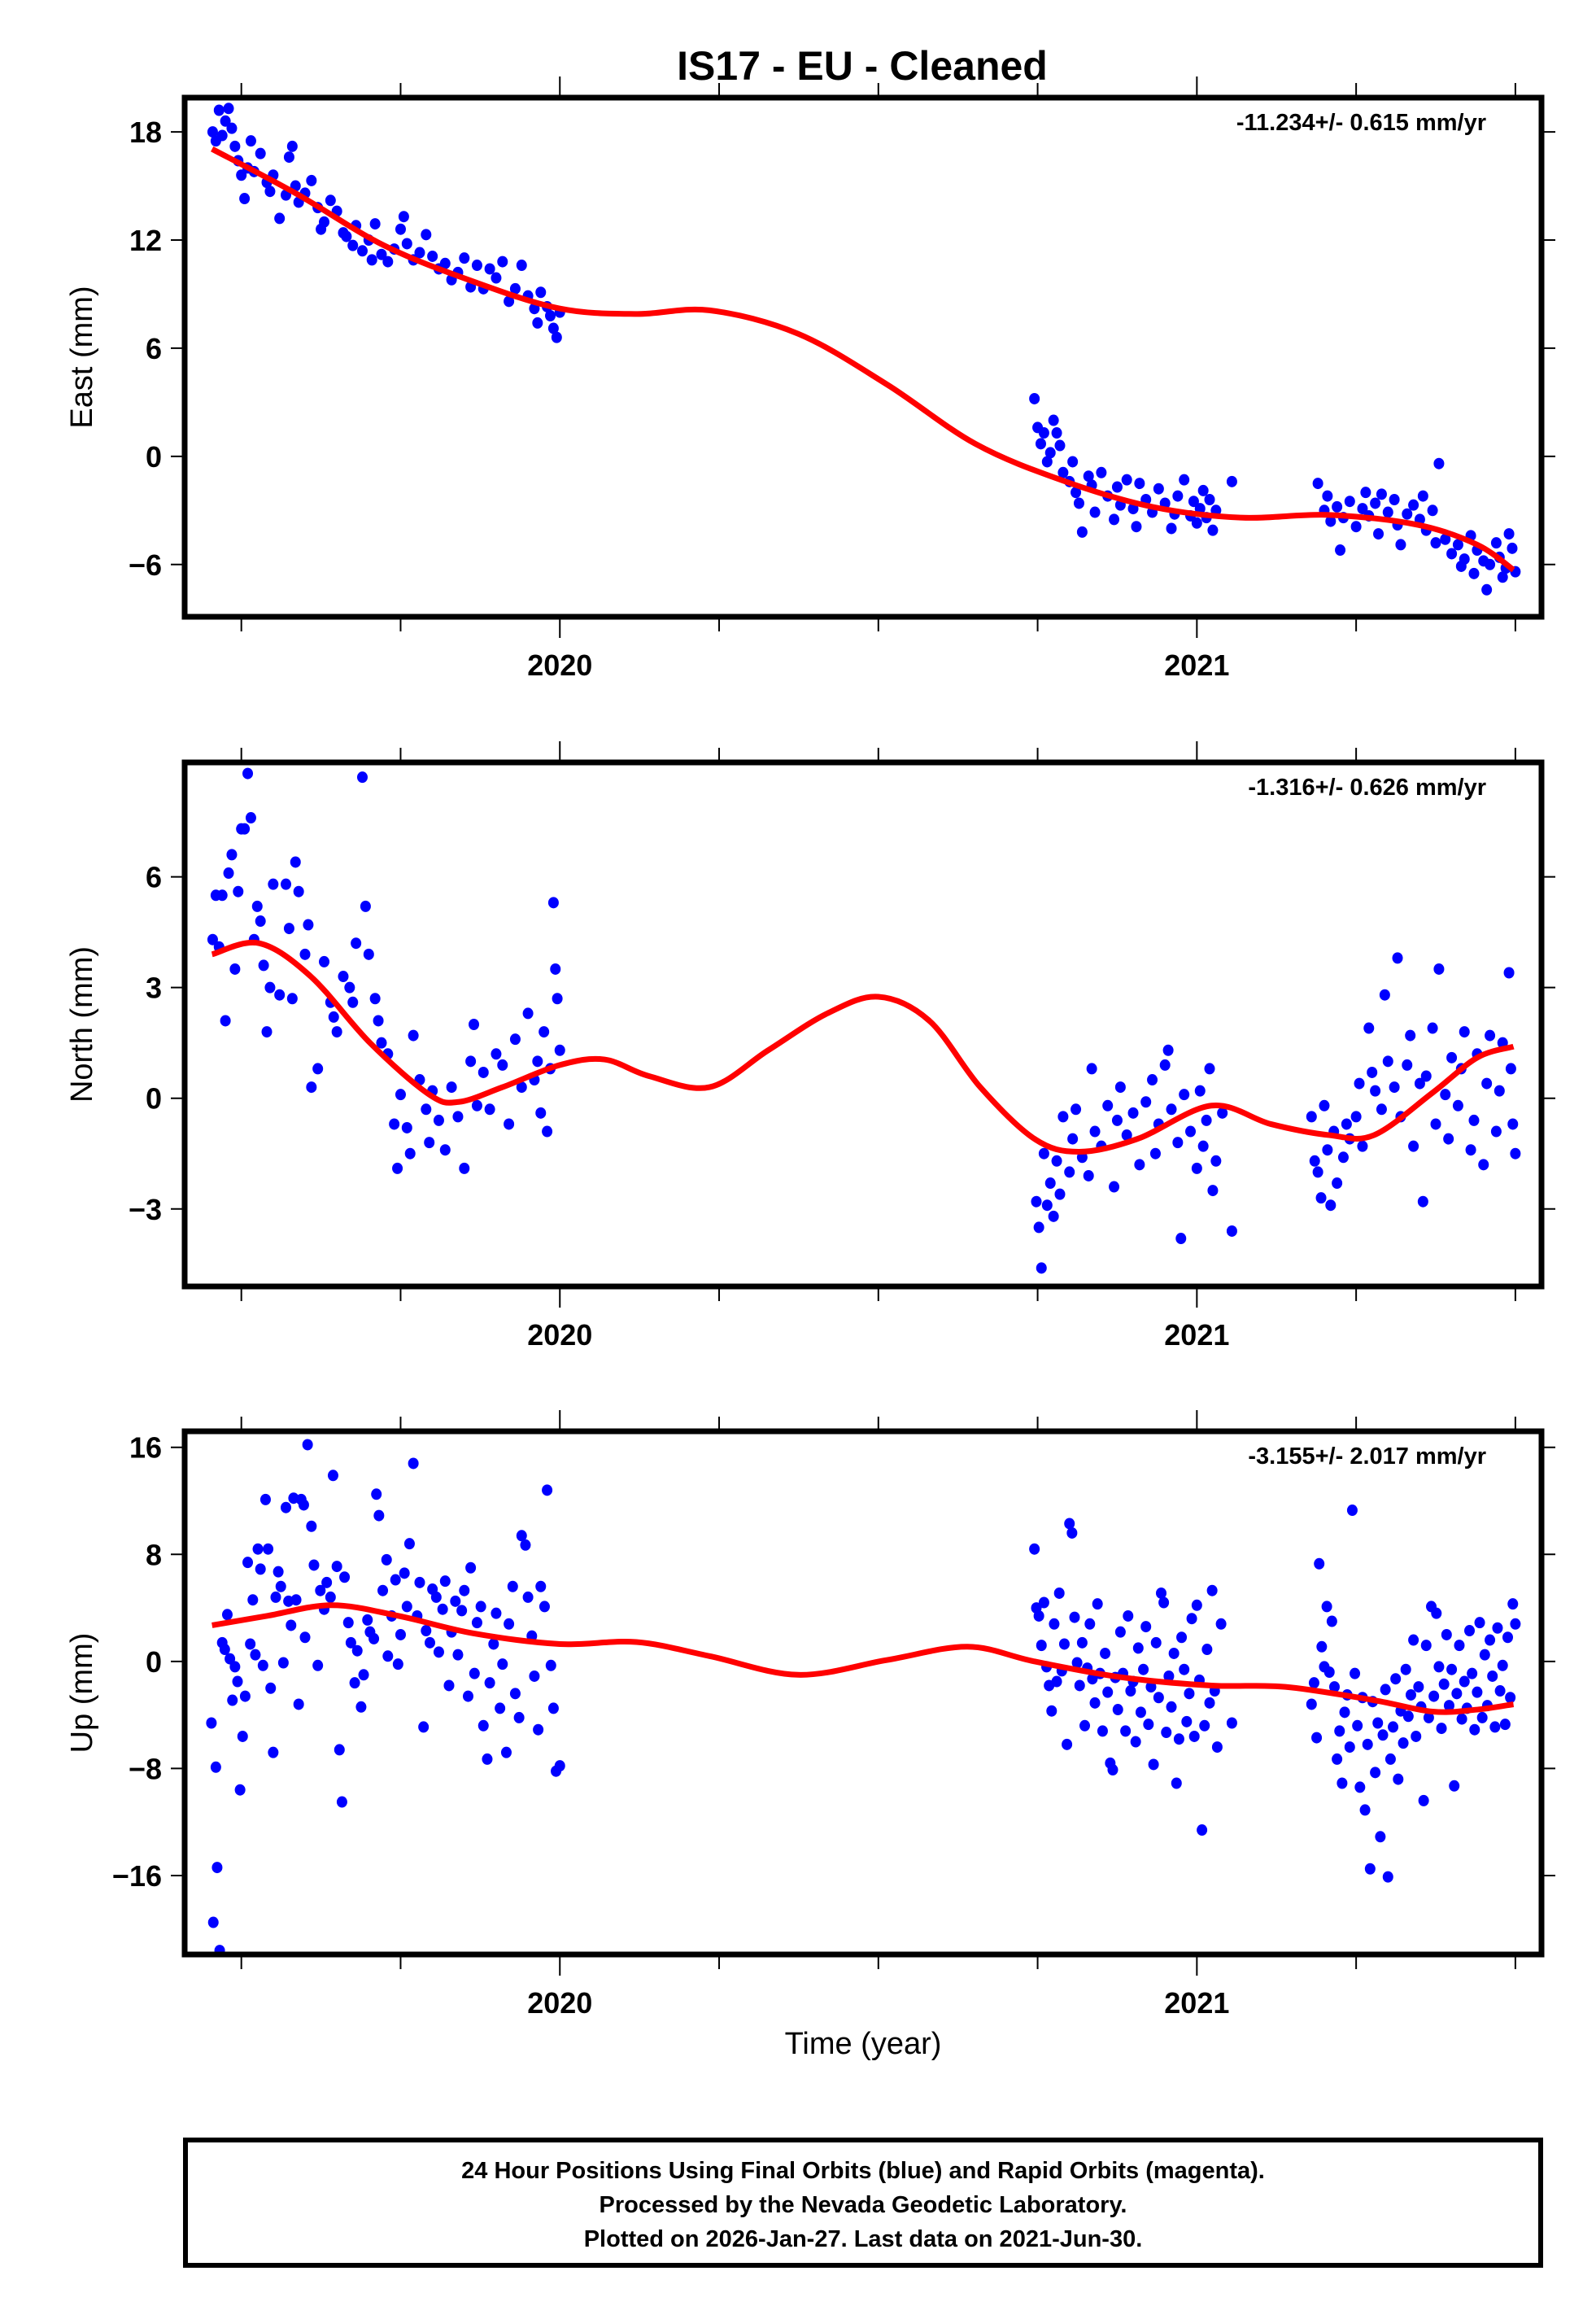 This screenshot has height=2306, width=1596. What do you see at coordinates (145, 1448) in the screenshot?
I see `y-tick-label: 16` at bounding box center [145, 1448].